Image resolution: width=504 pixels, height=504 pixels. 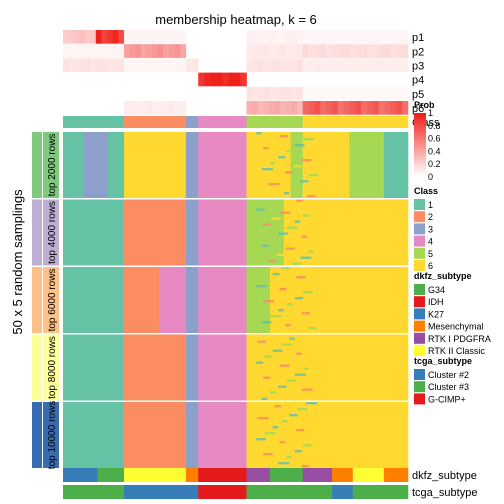 What do you see at coordinates (436, 314) in the screenshot?
I see `dkfz-legend-label: K27` at bounding box center [436, 314].